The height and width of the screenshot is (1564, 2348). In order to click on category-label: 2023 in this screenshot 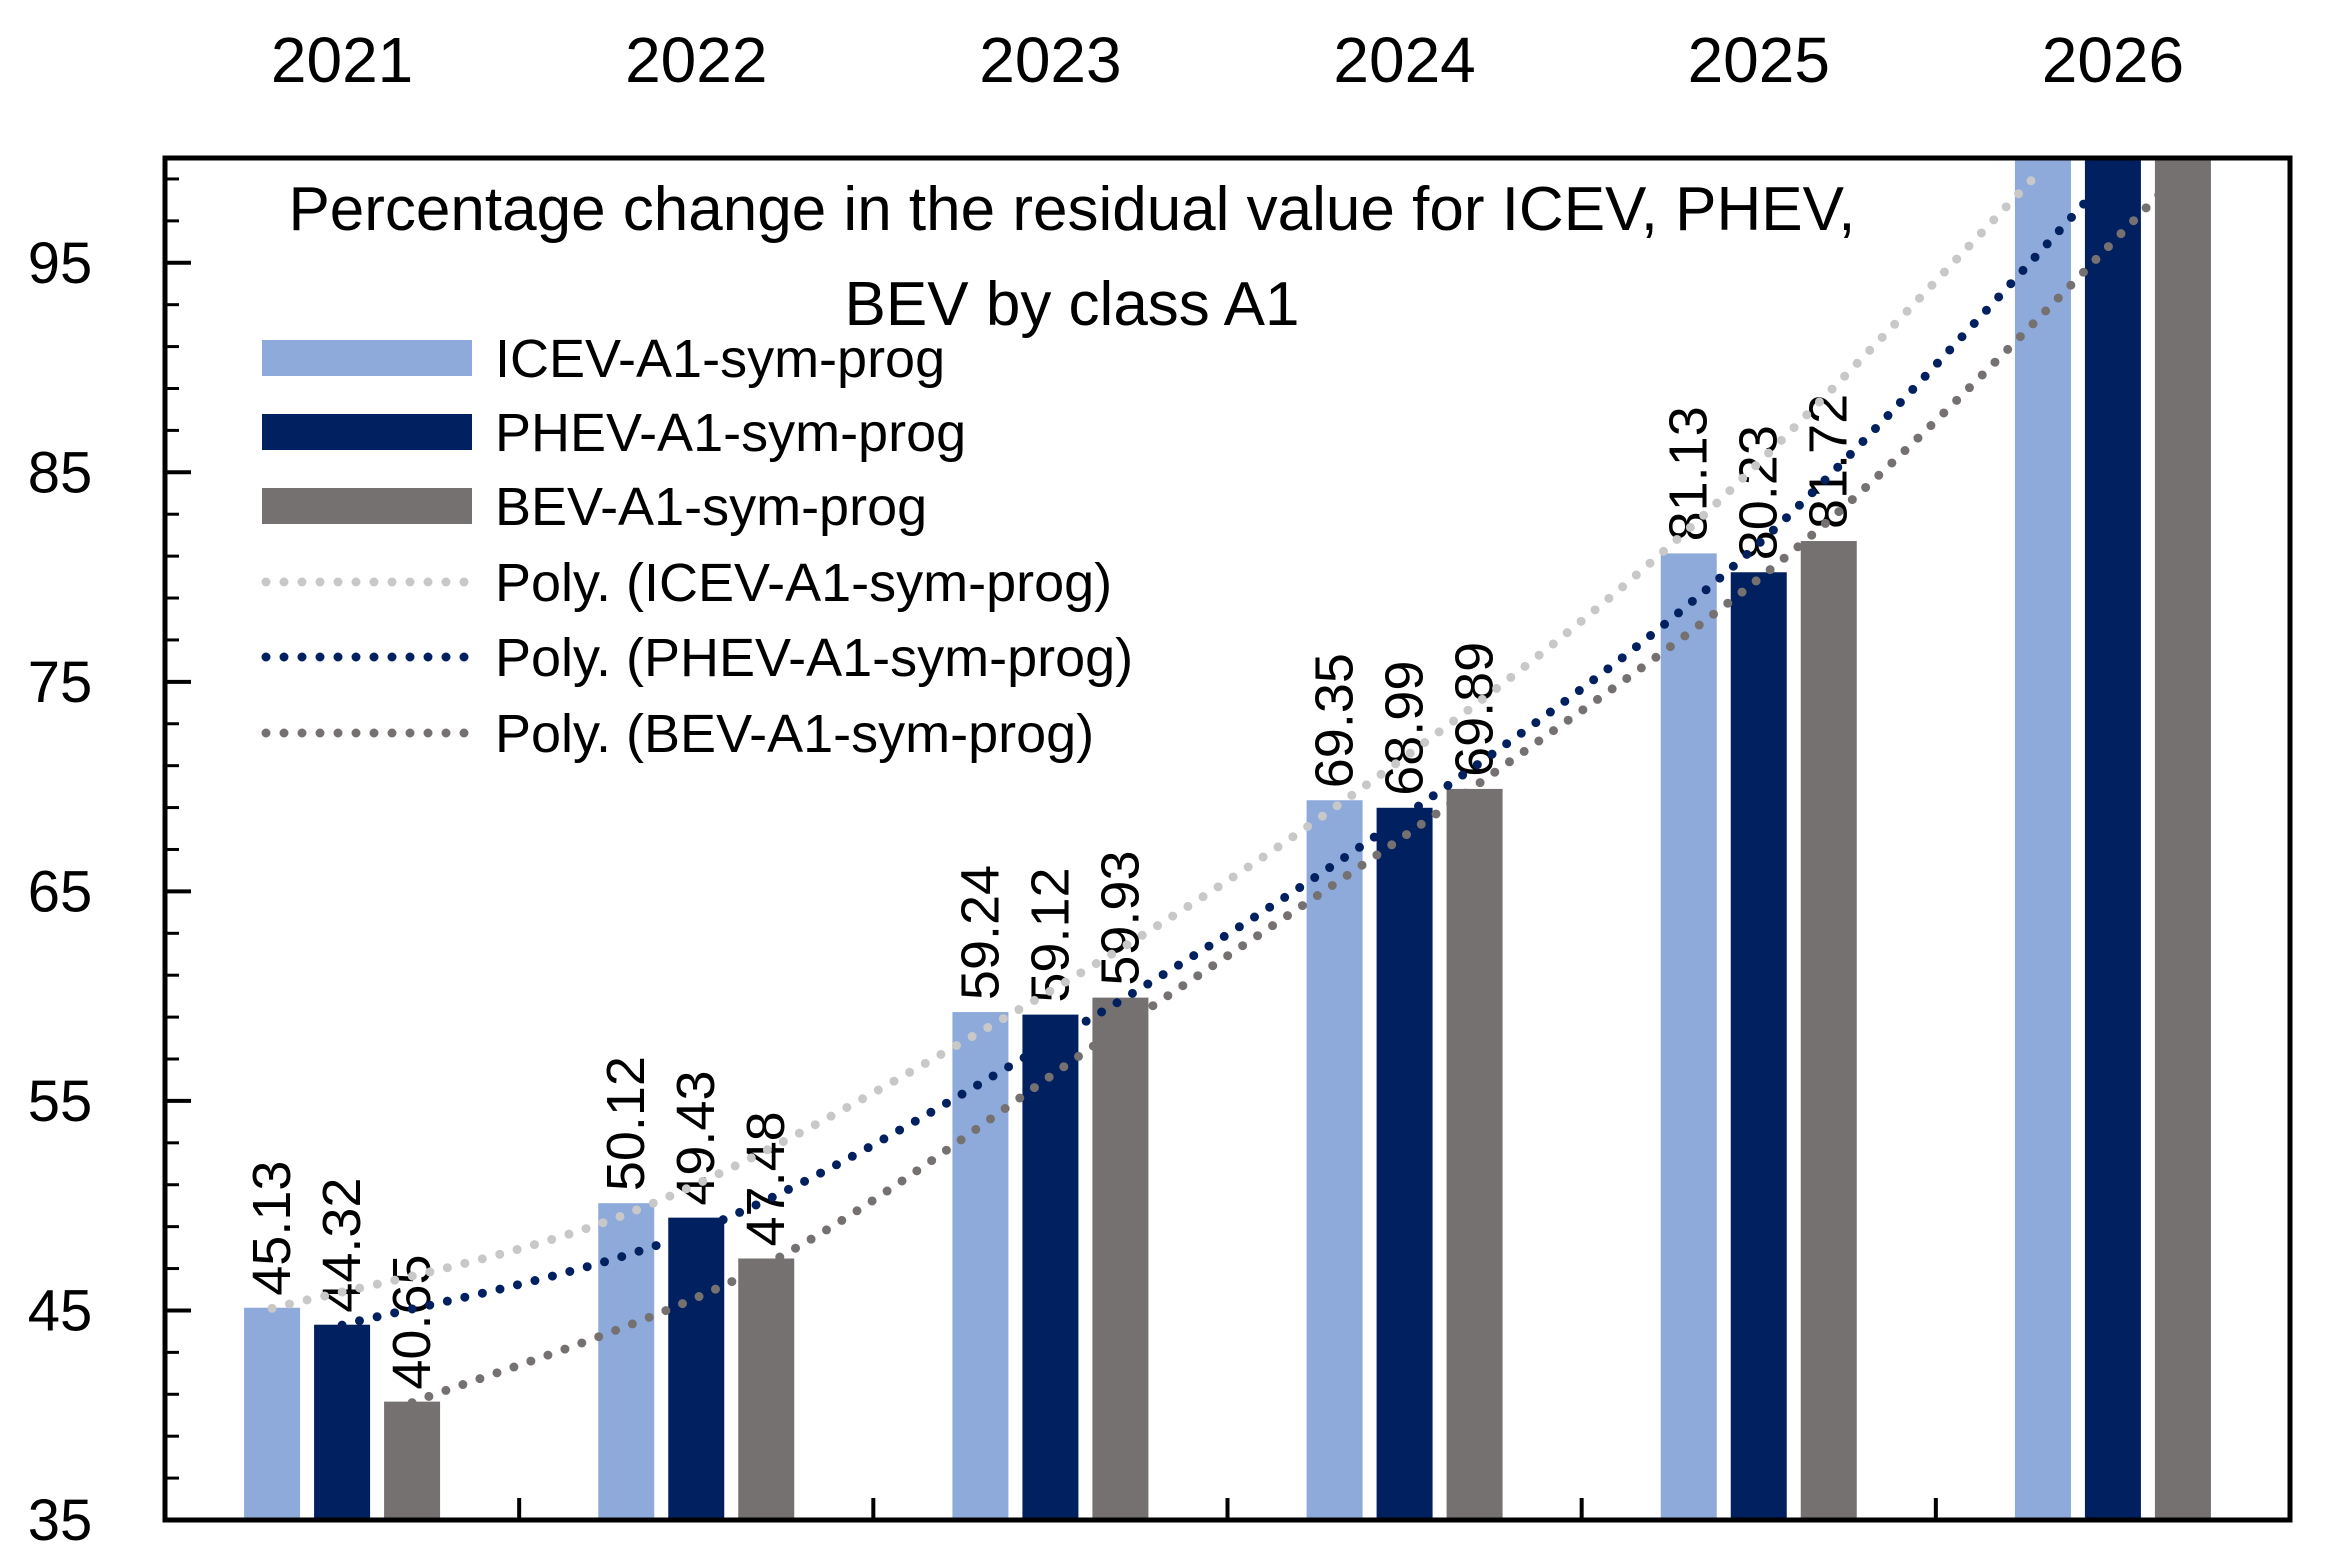, I will do `click(1050, 60)`.